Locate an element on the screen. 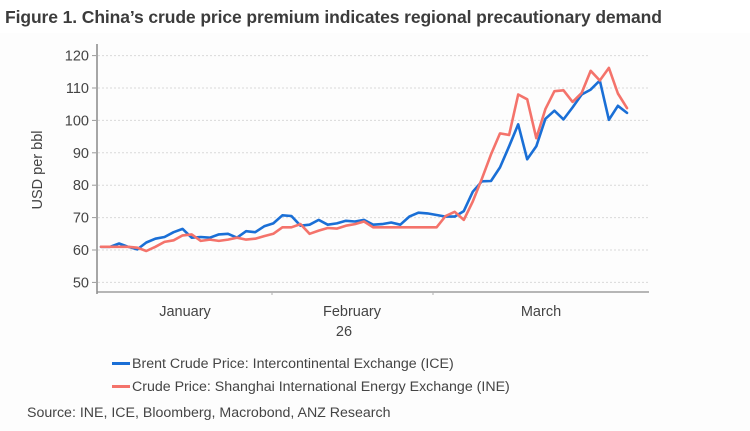 The width and height of the screenshot is (750, 431). y-tick-label: 60 is located at coordinates (81, 251).